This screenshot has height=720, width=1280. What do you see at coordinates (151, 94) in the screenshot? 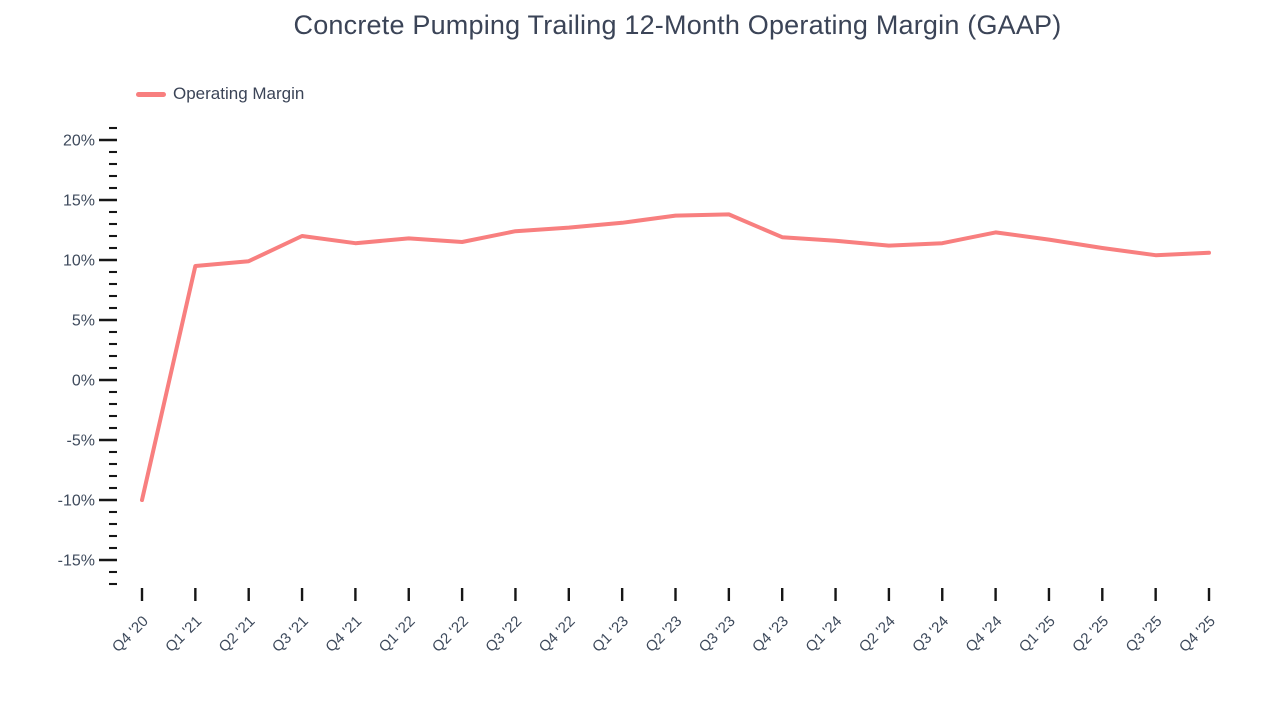
I see `legend-line-swatch` at bounding box center [151, 94].